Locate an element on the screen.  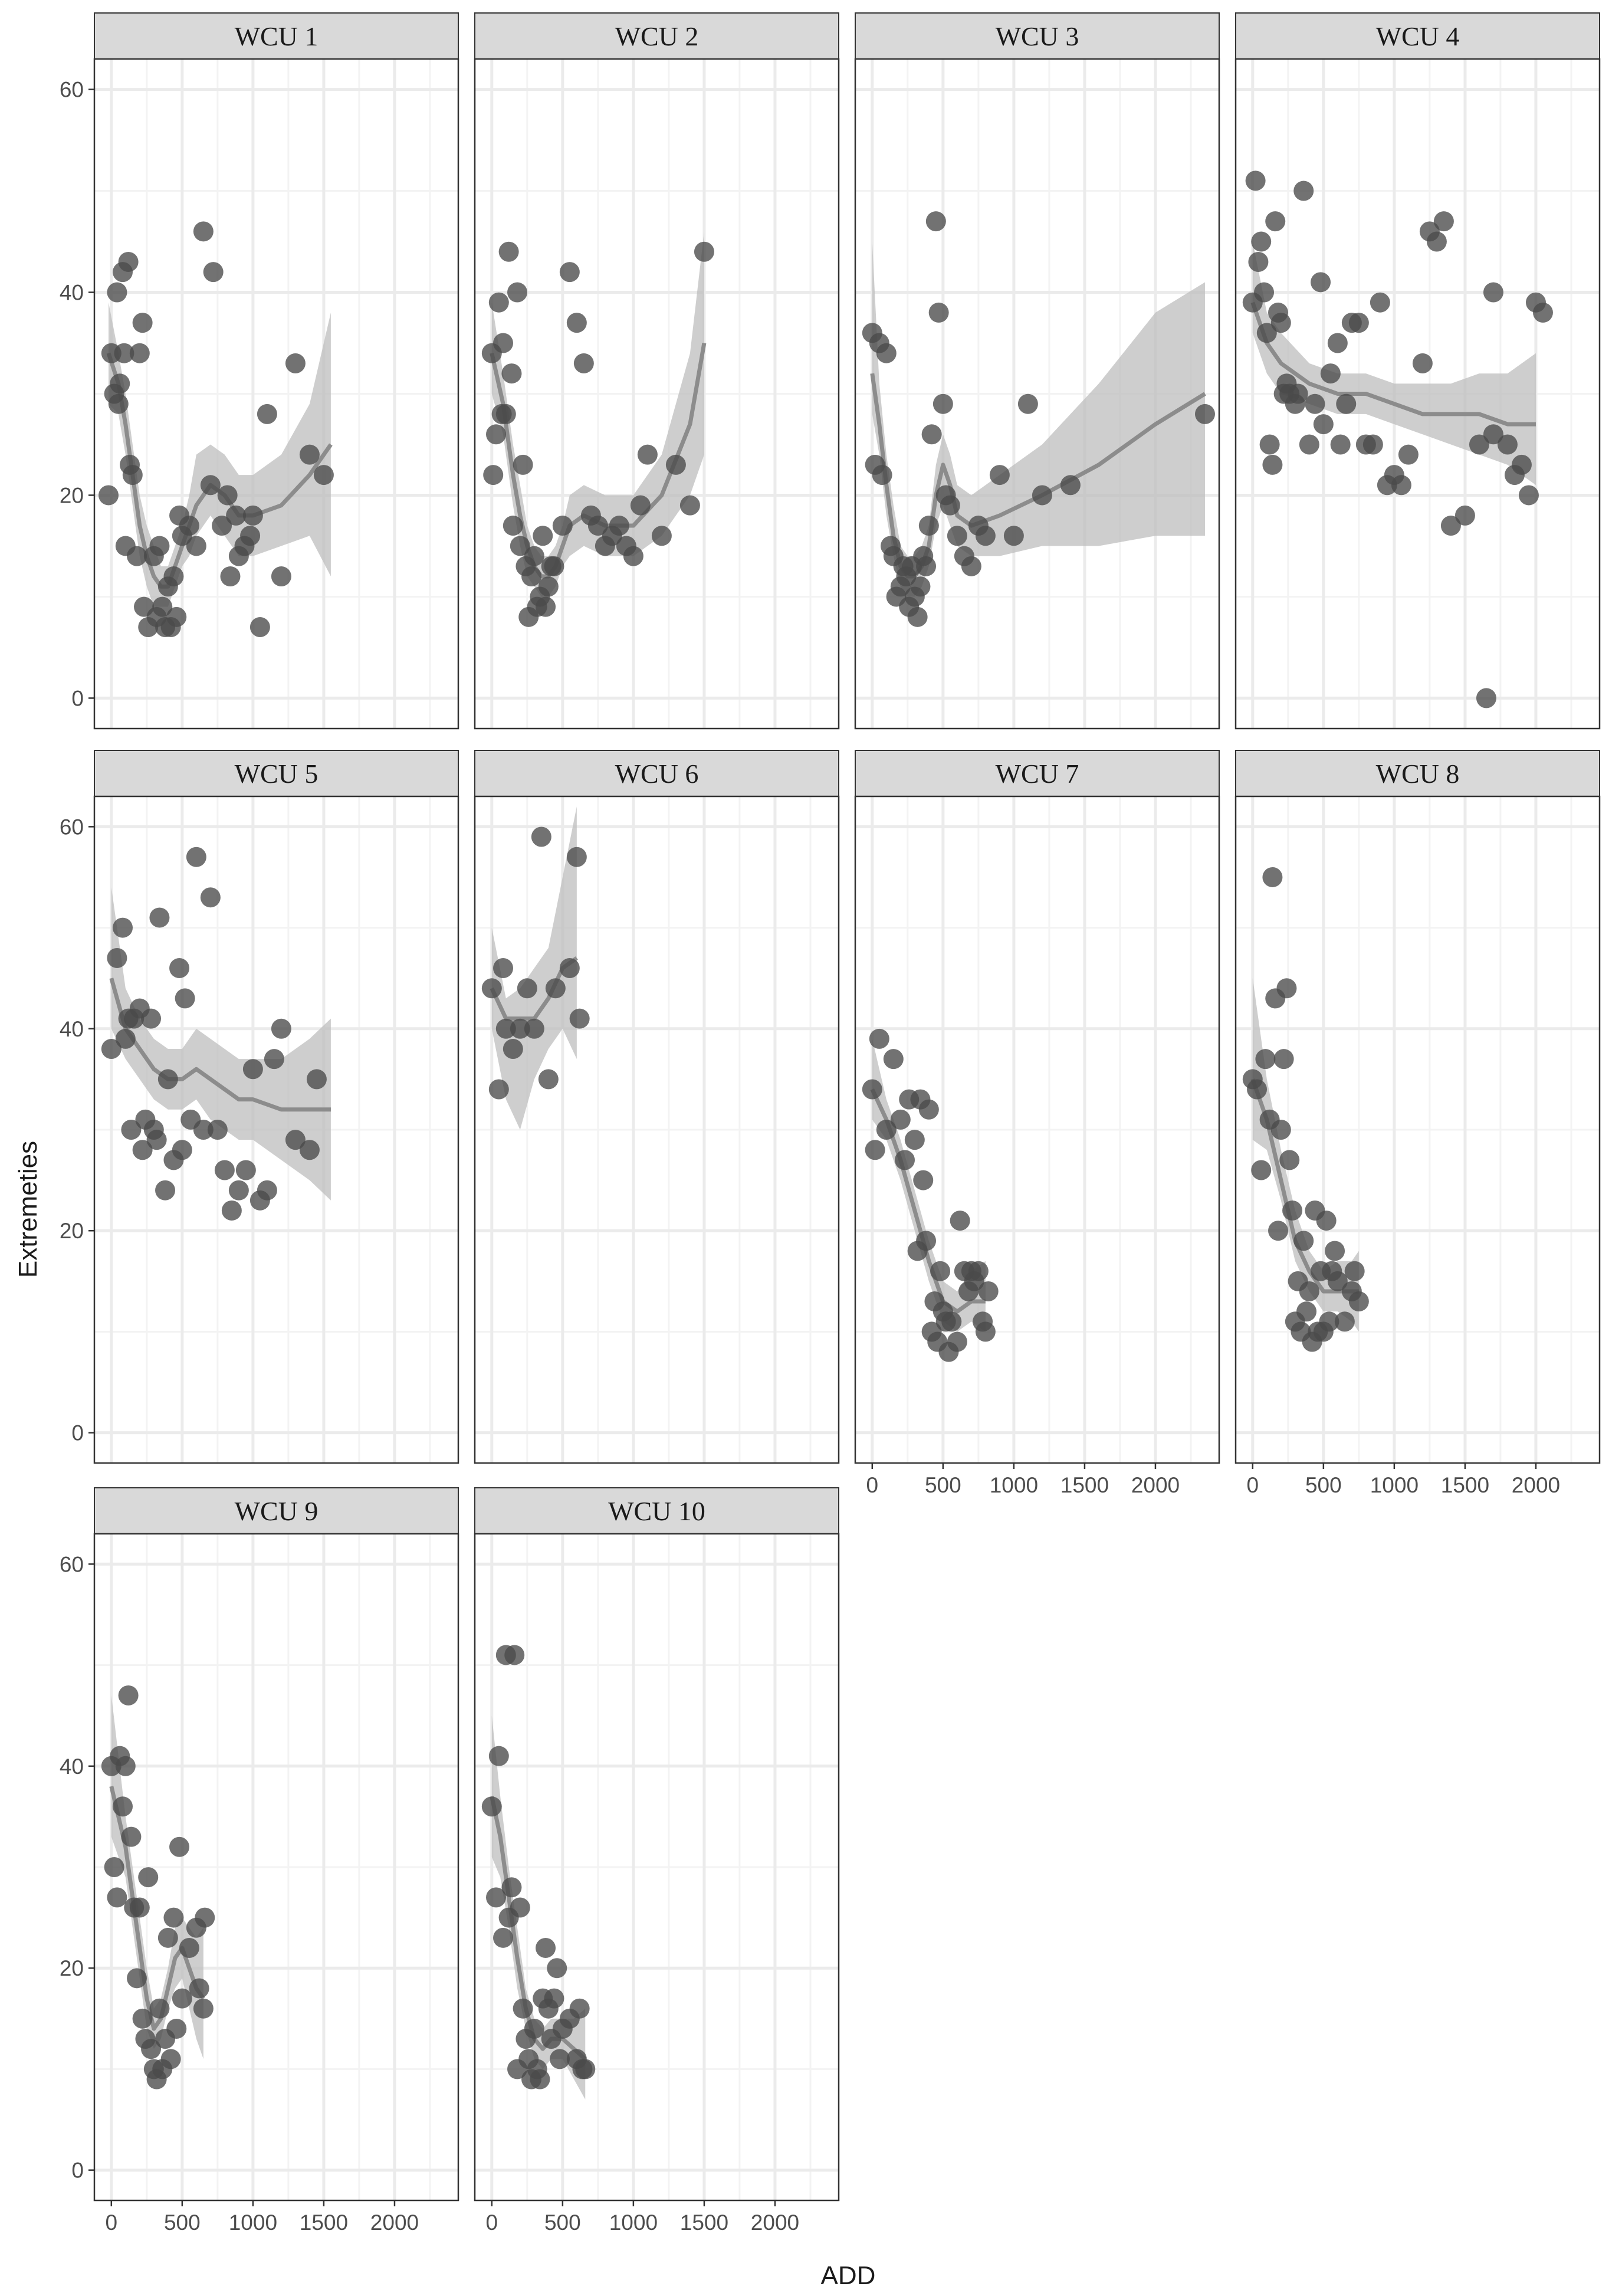
panel-2: WCU 2 is located at coordinates (657, 371).